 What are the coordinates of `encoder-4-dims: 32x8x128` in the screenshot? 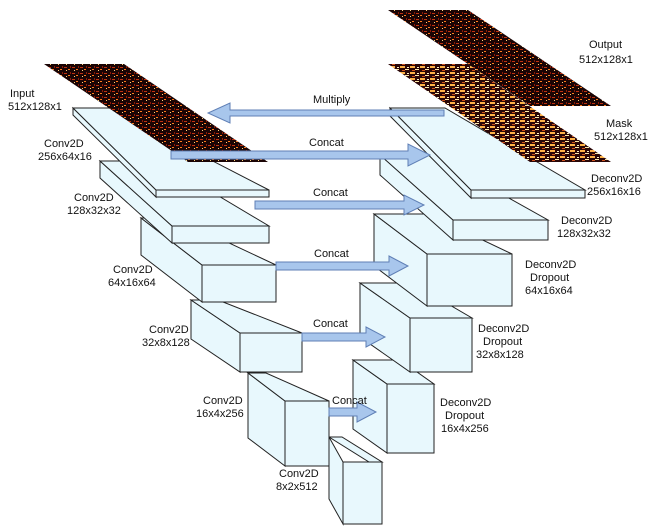 It's located at (166, 343).